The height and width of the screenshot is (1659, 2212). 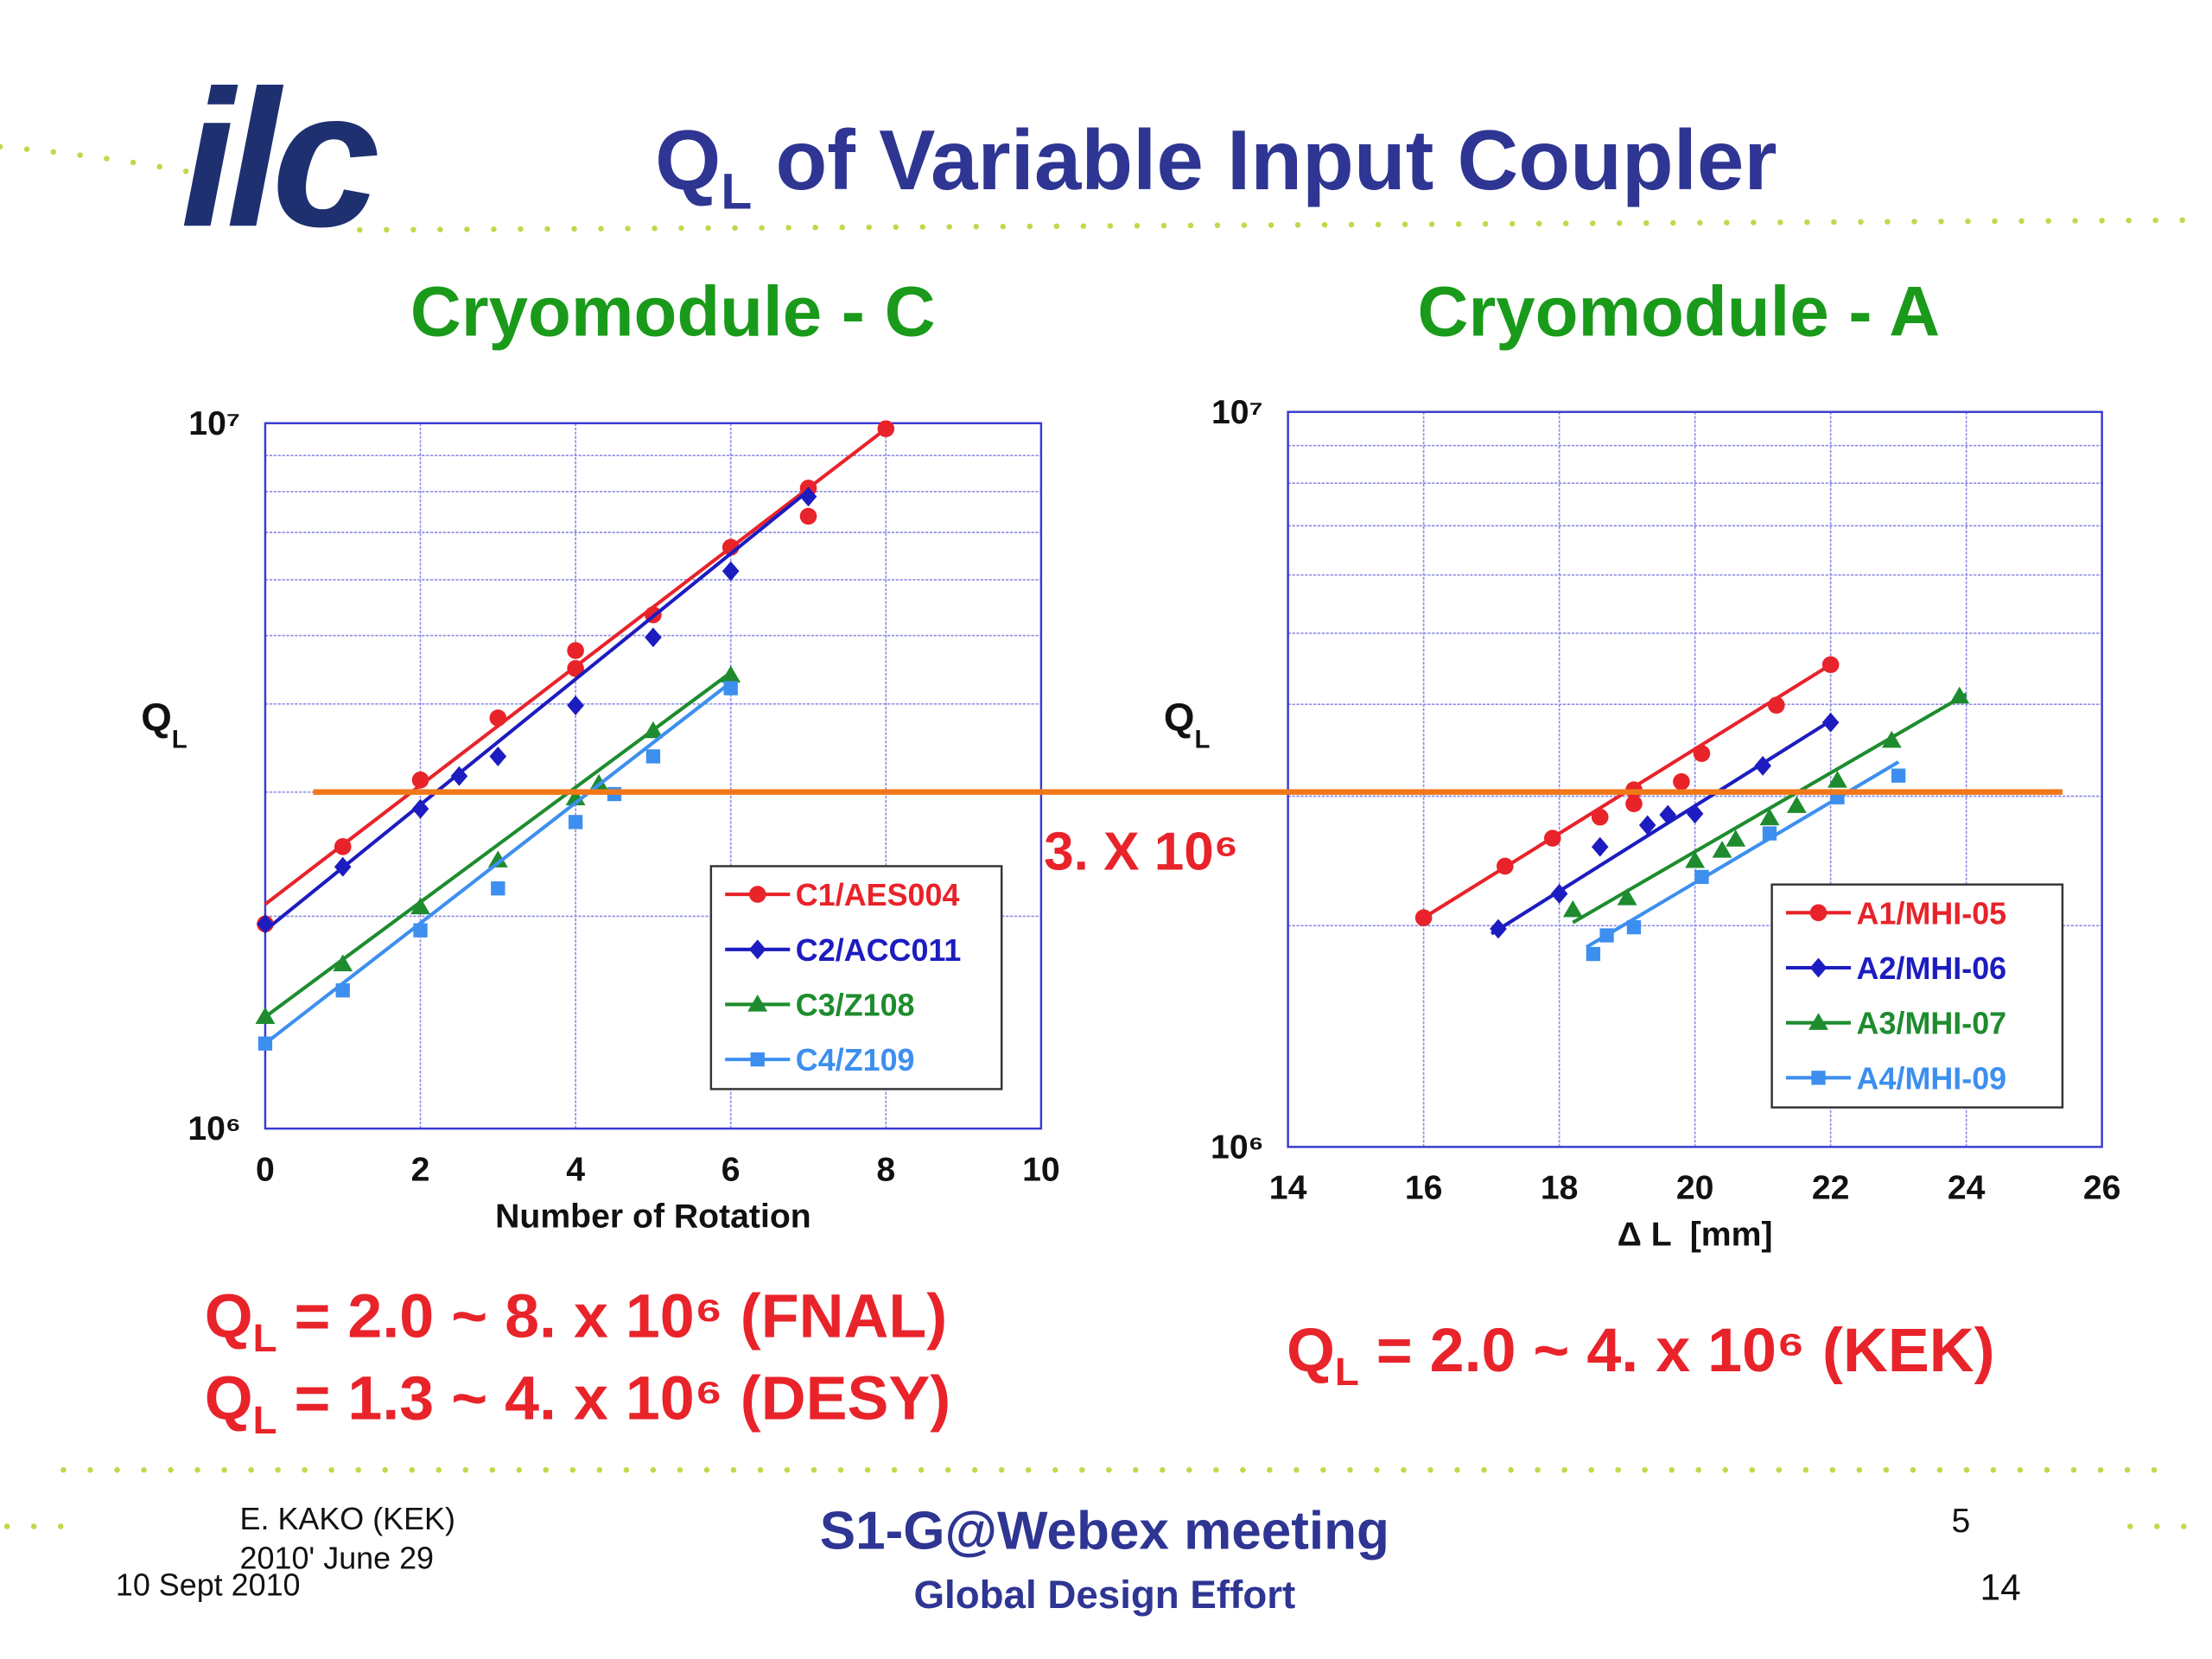 I want to click on title-rest: of Variable Input Coupler, so click(x=1264, y=159).